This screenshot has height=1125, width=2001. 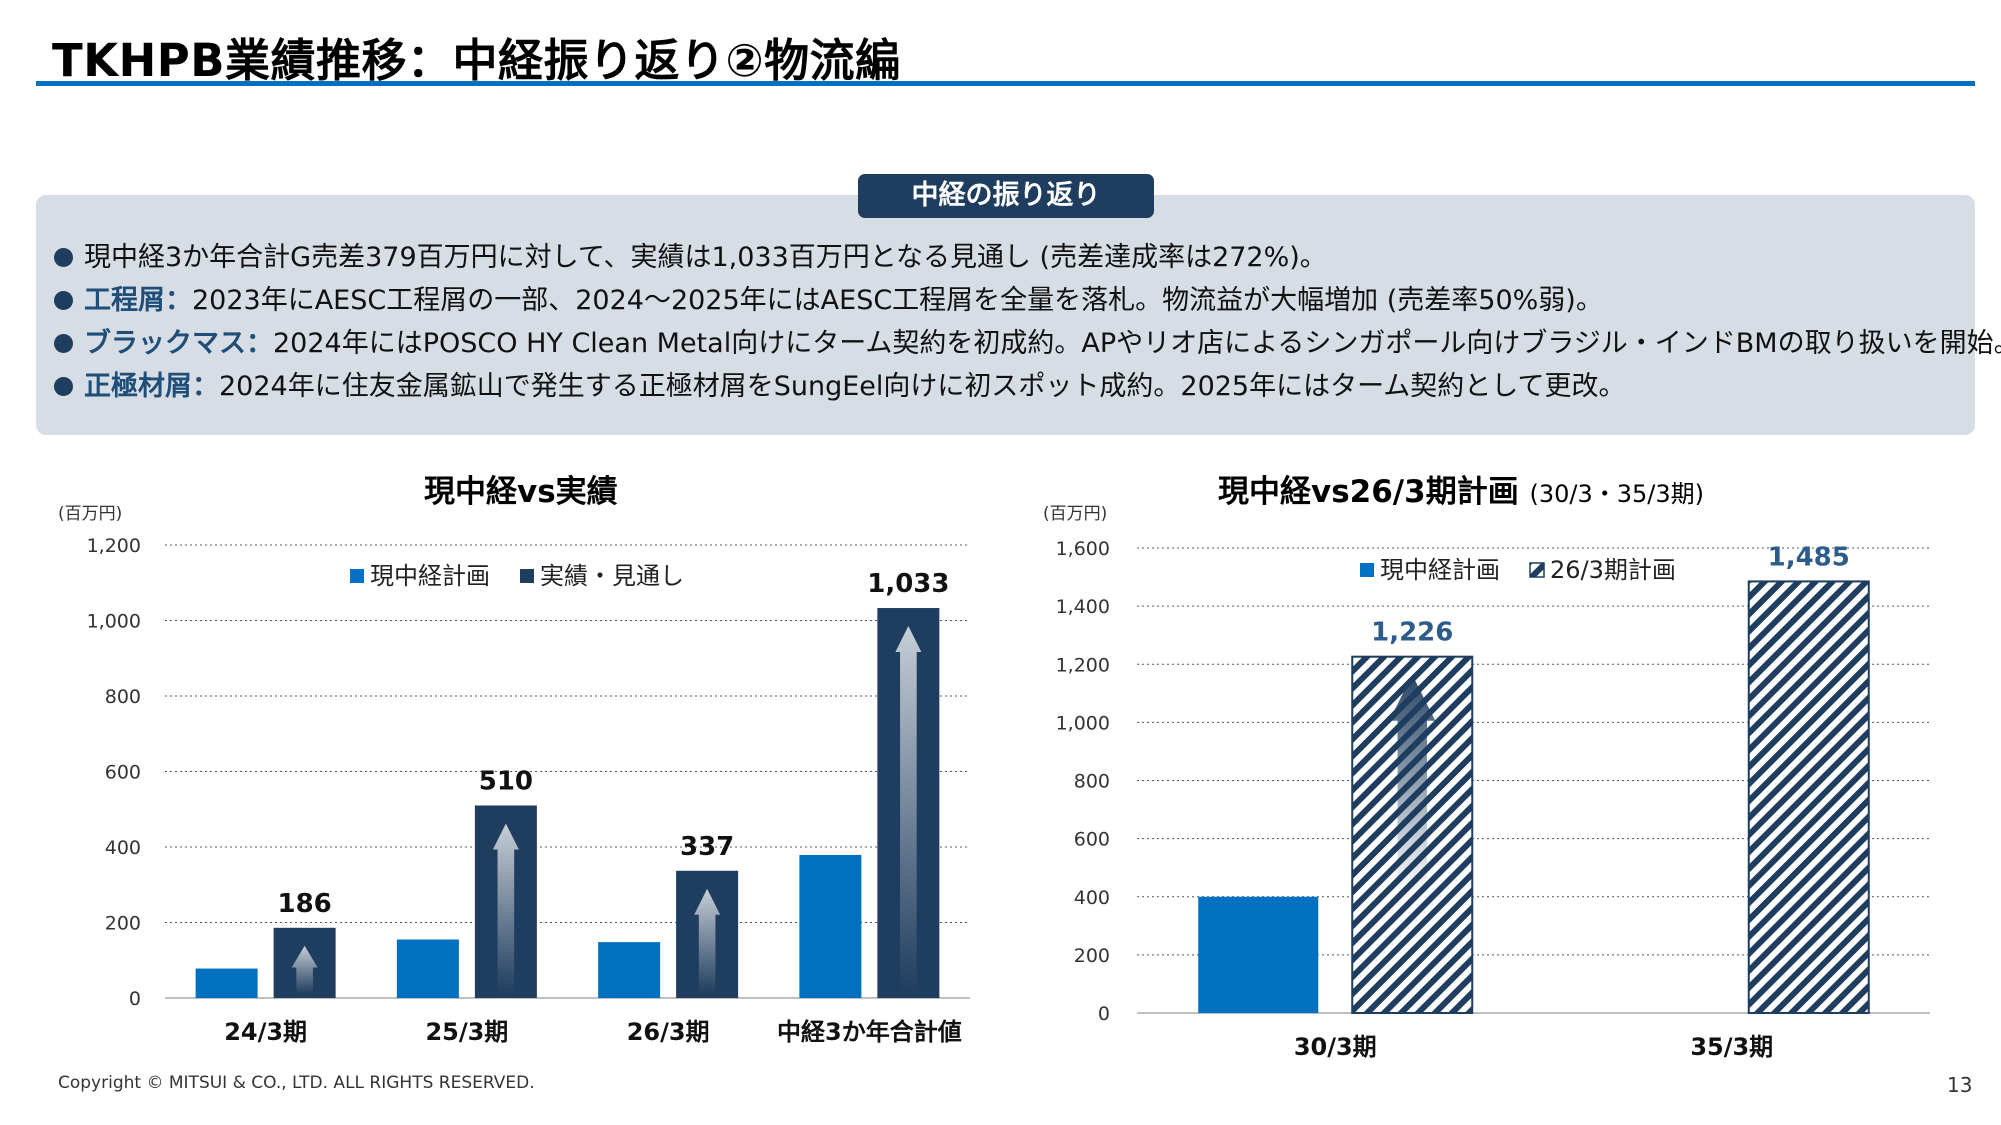 What do you see at coordinates (1368, 492) in the screenshot?
I see `chart2-title: 現中経vs26/3期計画` at bounding box center [1368, 492].